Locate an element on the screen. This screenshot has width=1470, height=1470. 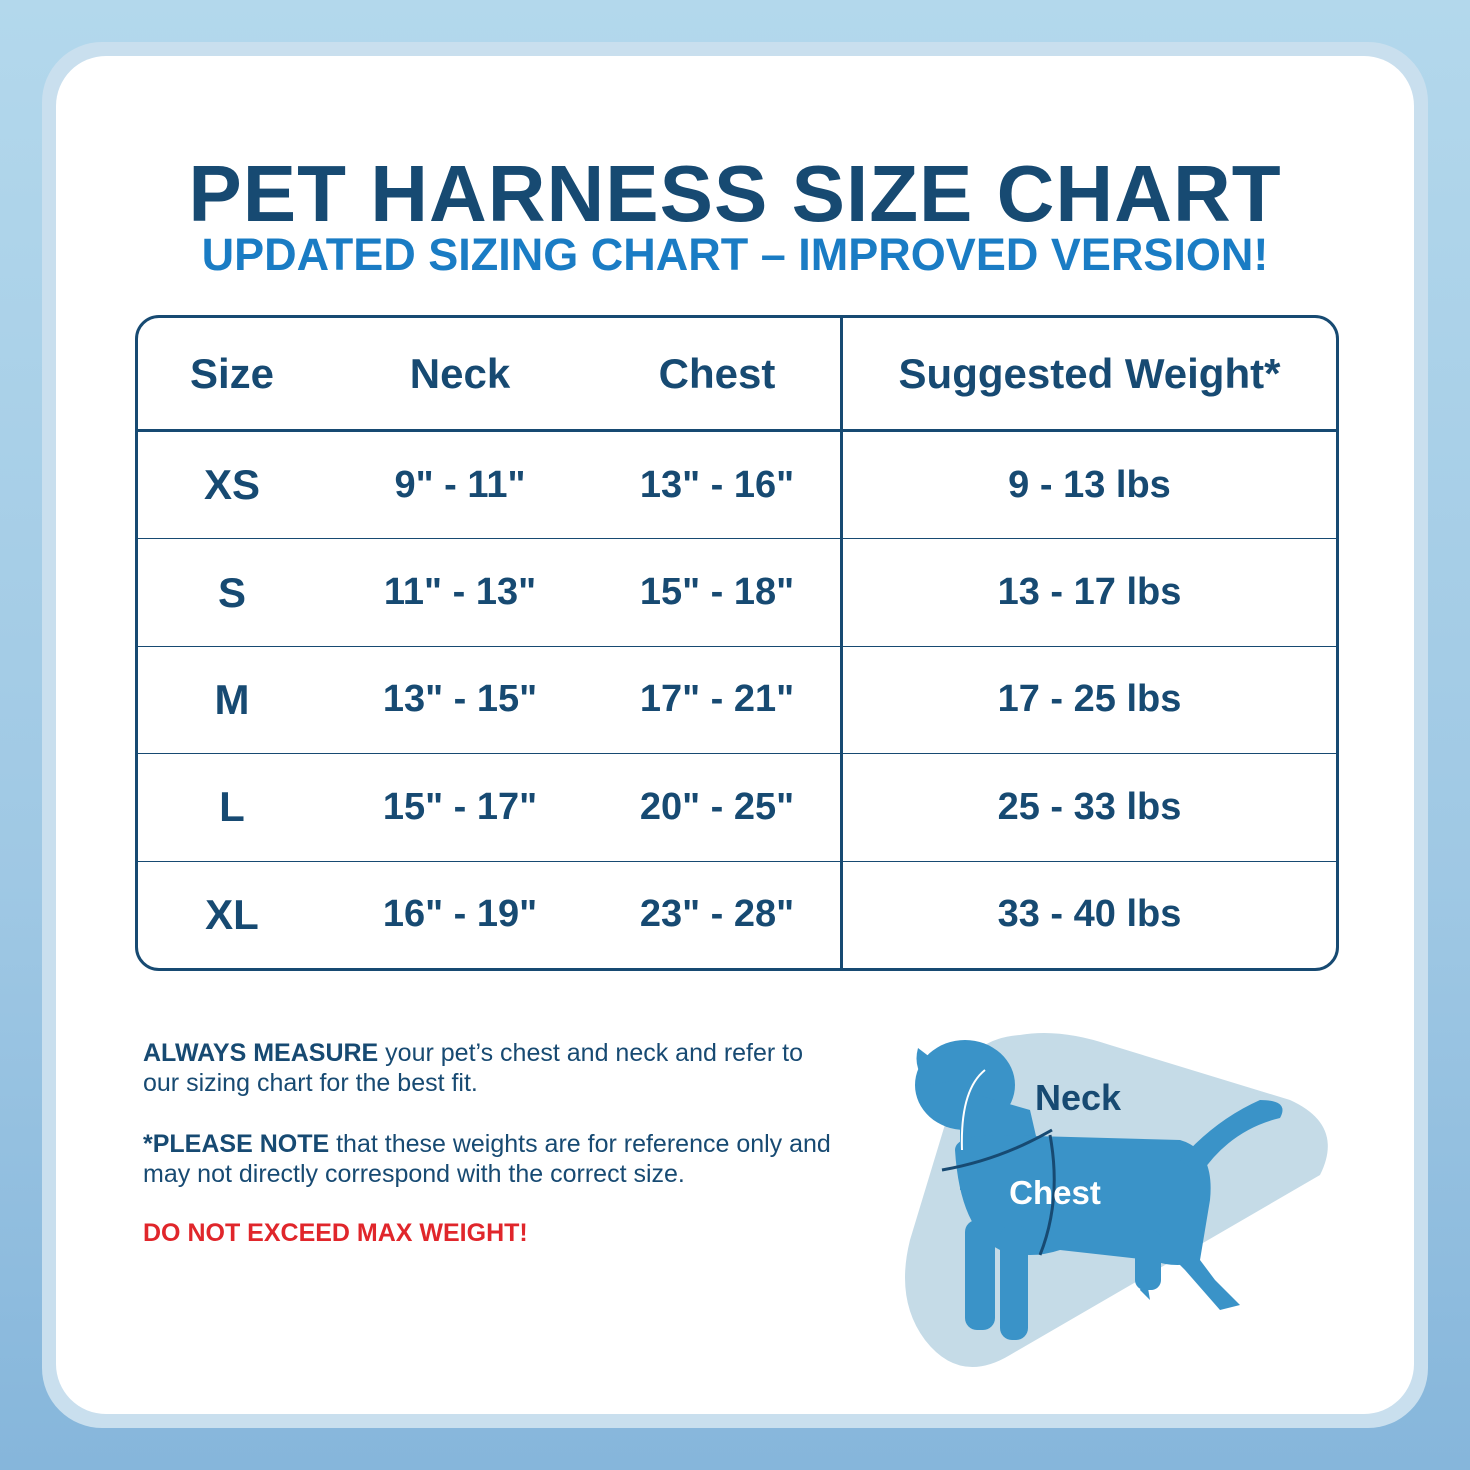
table-cell: 15" - 17" is located at coordinates (460, 806).